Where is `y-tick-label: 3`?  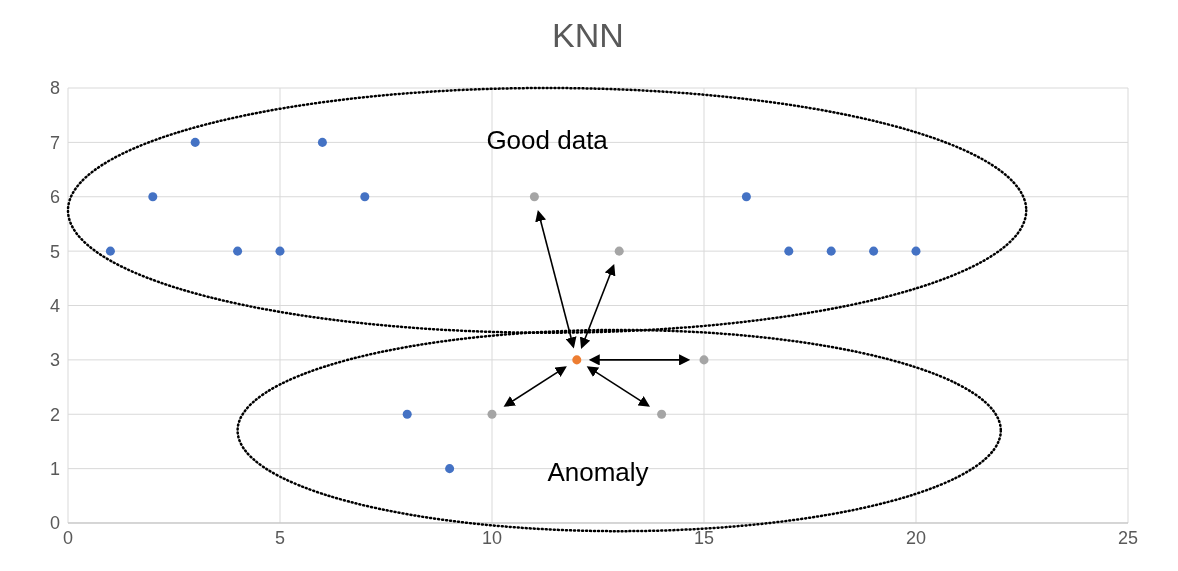
y-tick-label: 3 is located at coordinates (54, 360).